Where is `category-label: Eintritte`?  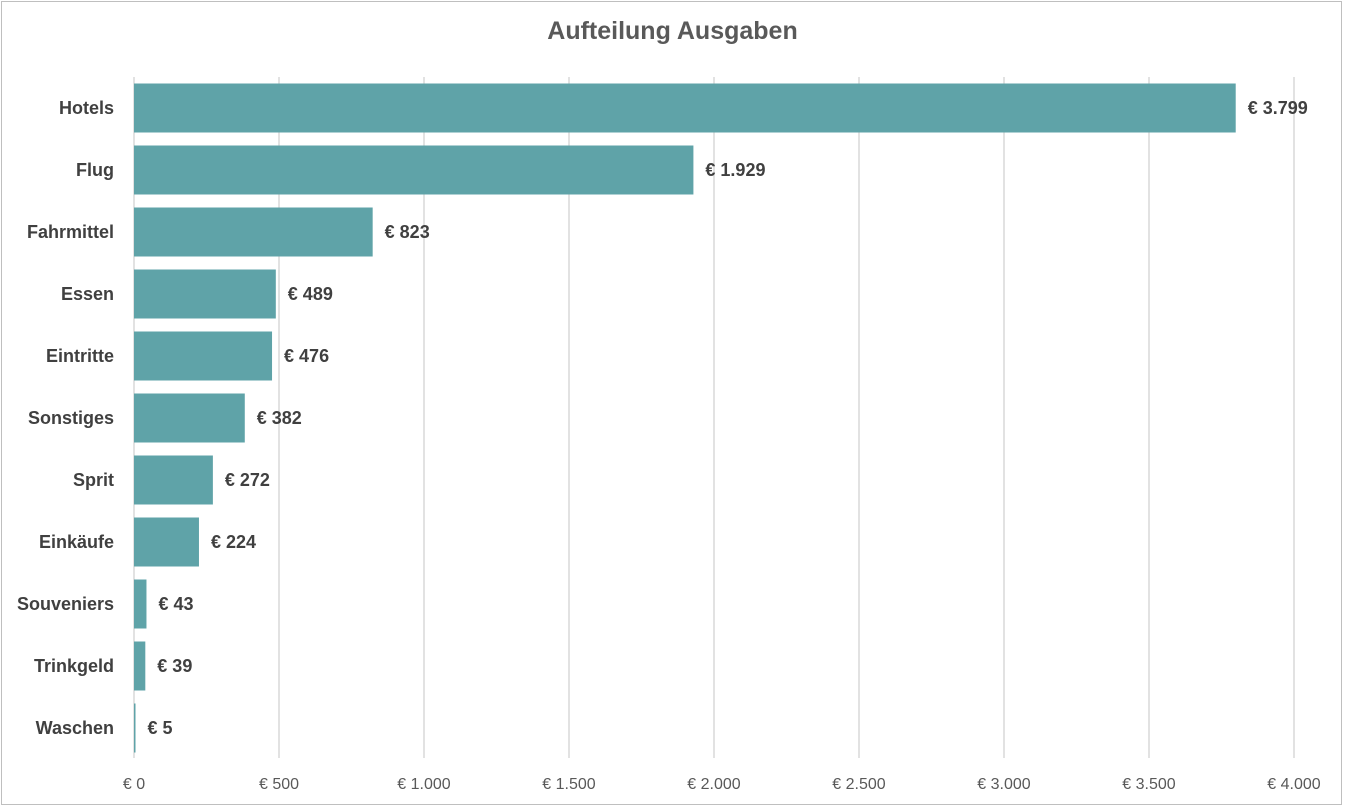 category-label: Eintritte is located at coordinates (80, 356).